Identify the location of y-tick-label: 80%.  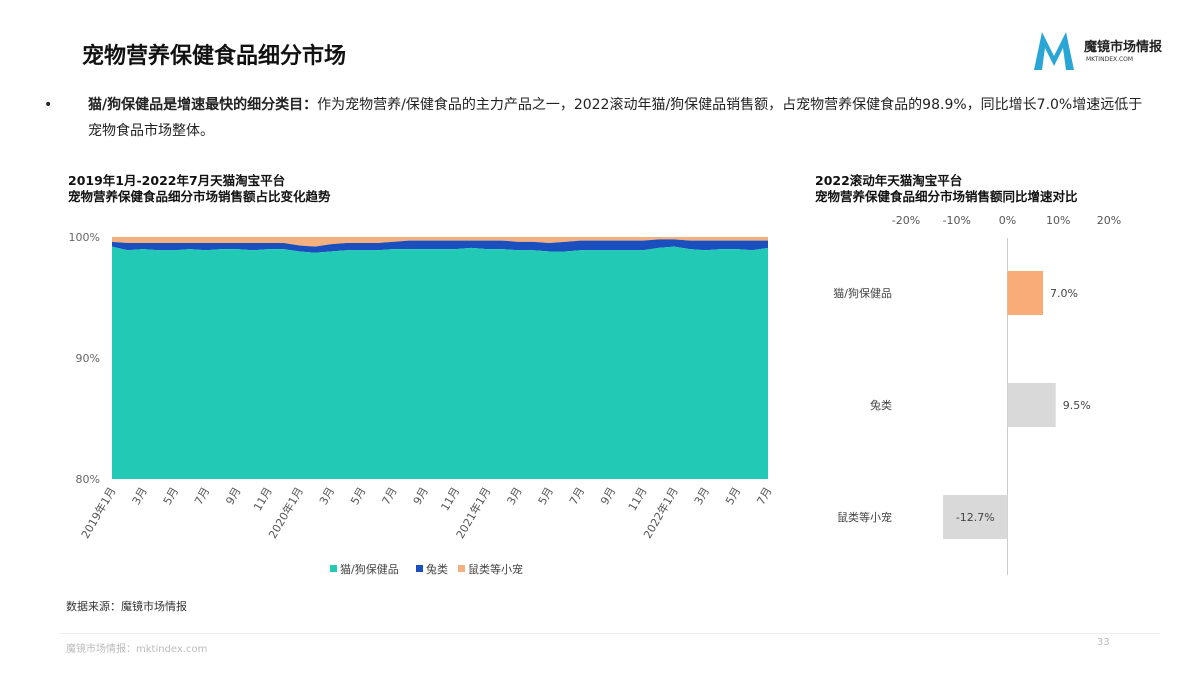
(88, 479).